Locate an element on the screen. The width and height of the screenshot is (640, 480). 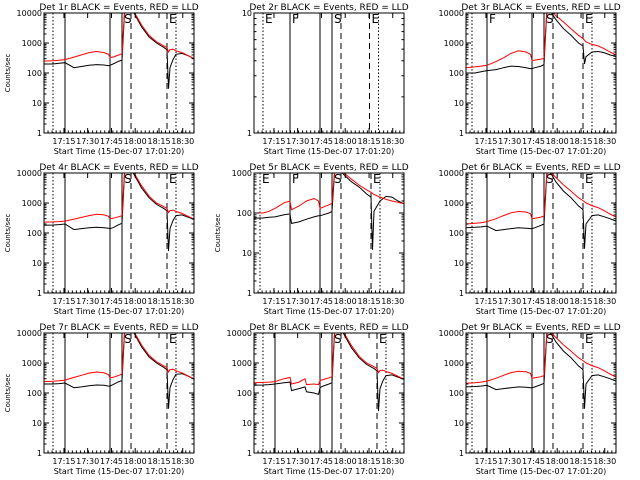
event-marker-label: F is located at coordinates (295, 19).